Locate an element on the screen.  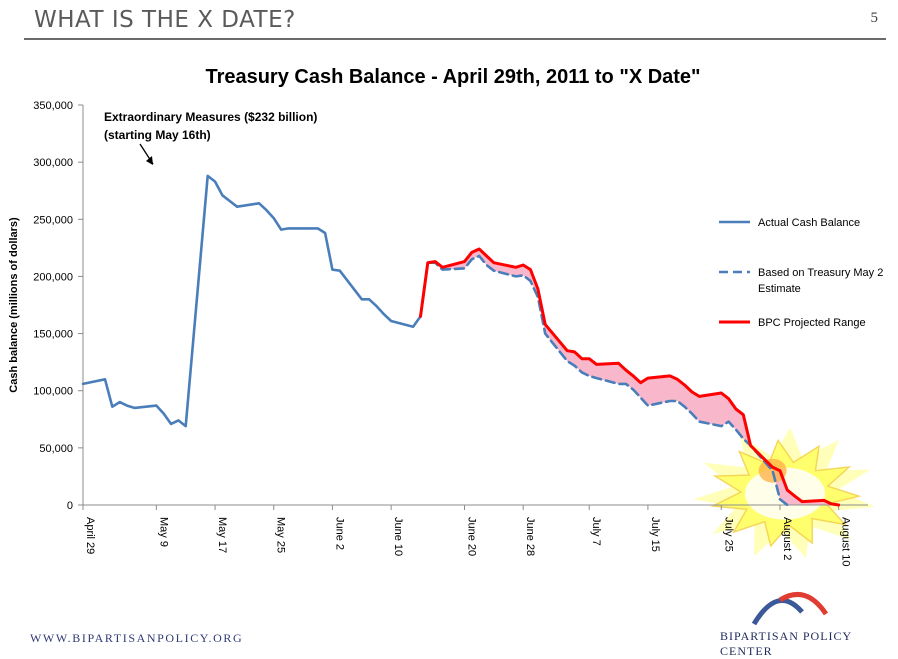
bpc-logo is located at coordinates (790, 608).